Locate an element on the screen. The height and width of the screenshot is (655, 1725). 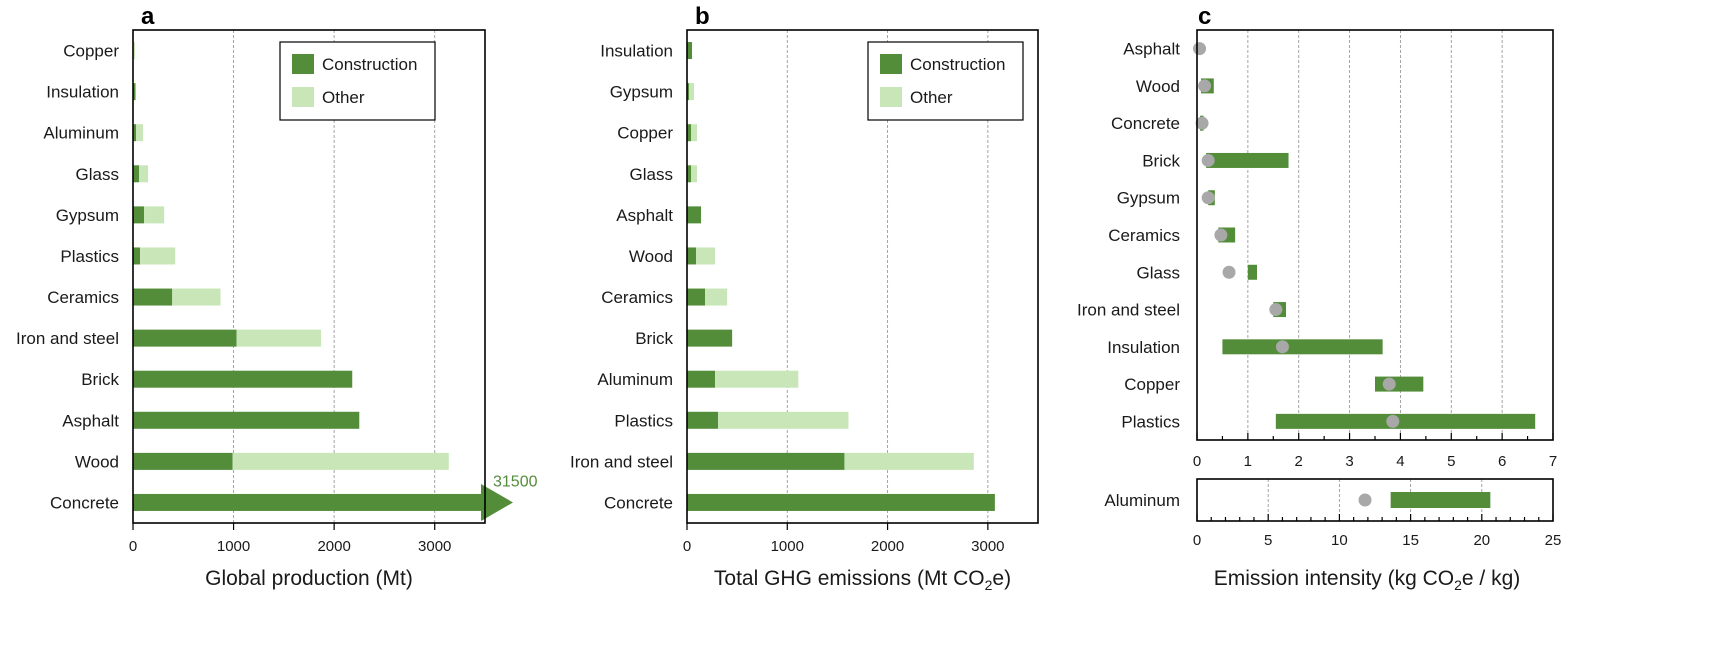
category-label-iron-and-steel: Iron and steel is located at coordinates (67, 338).